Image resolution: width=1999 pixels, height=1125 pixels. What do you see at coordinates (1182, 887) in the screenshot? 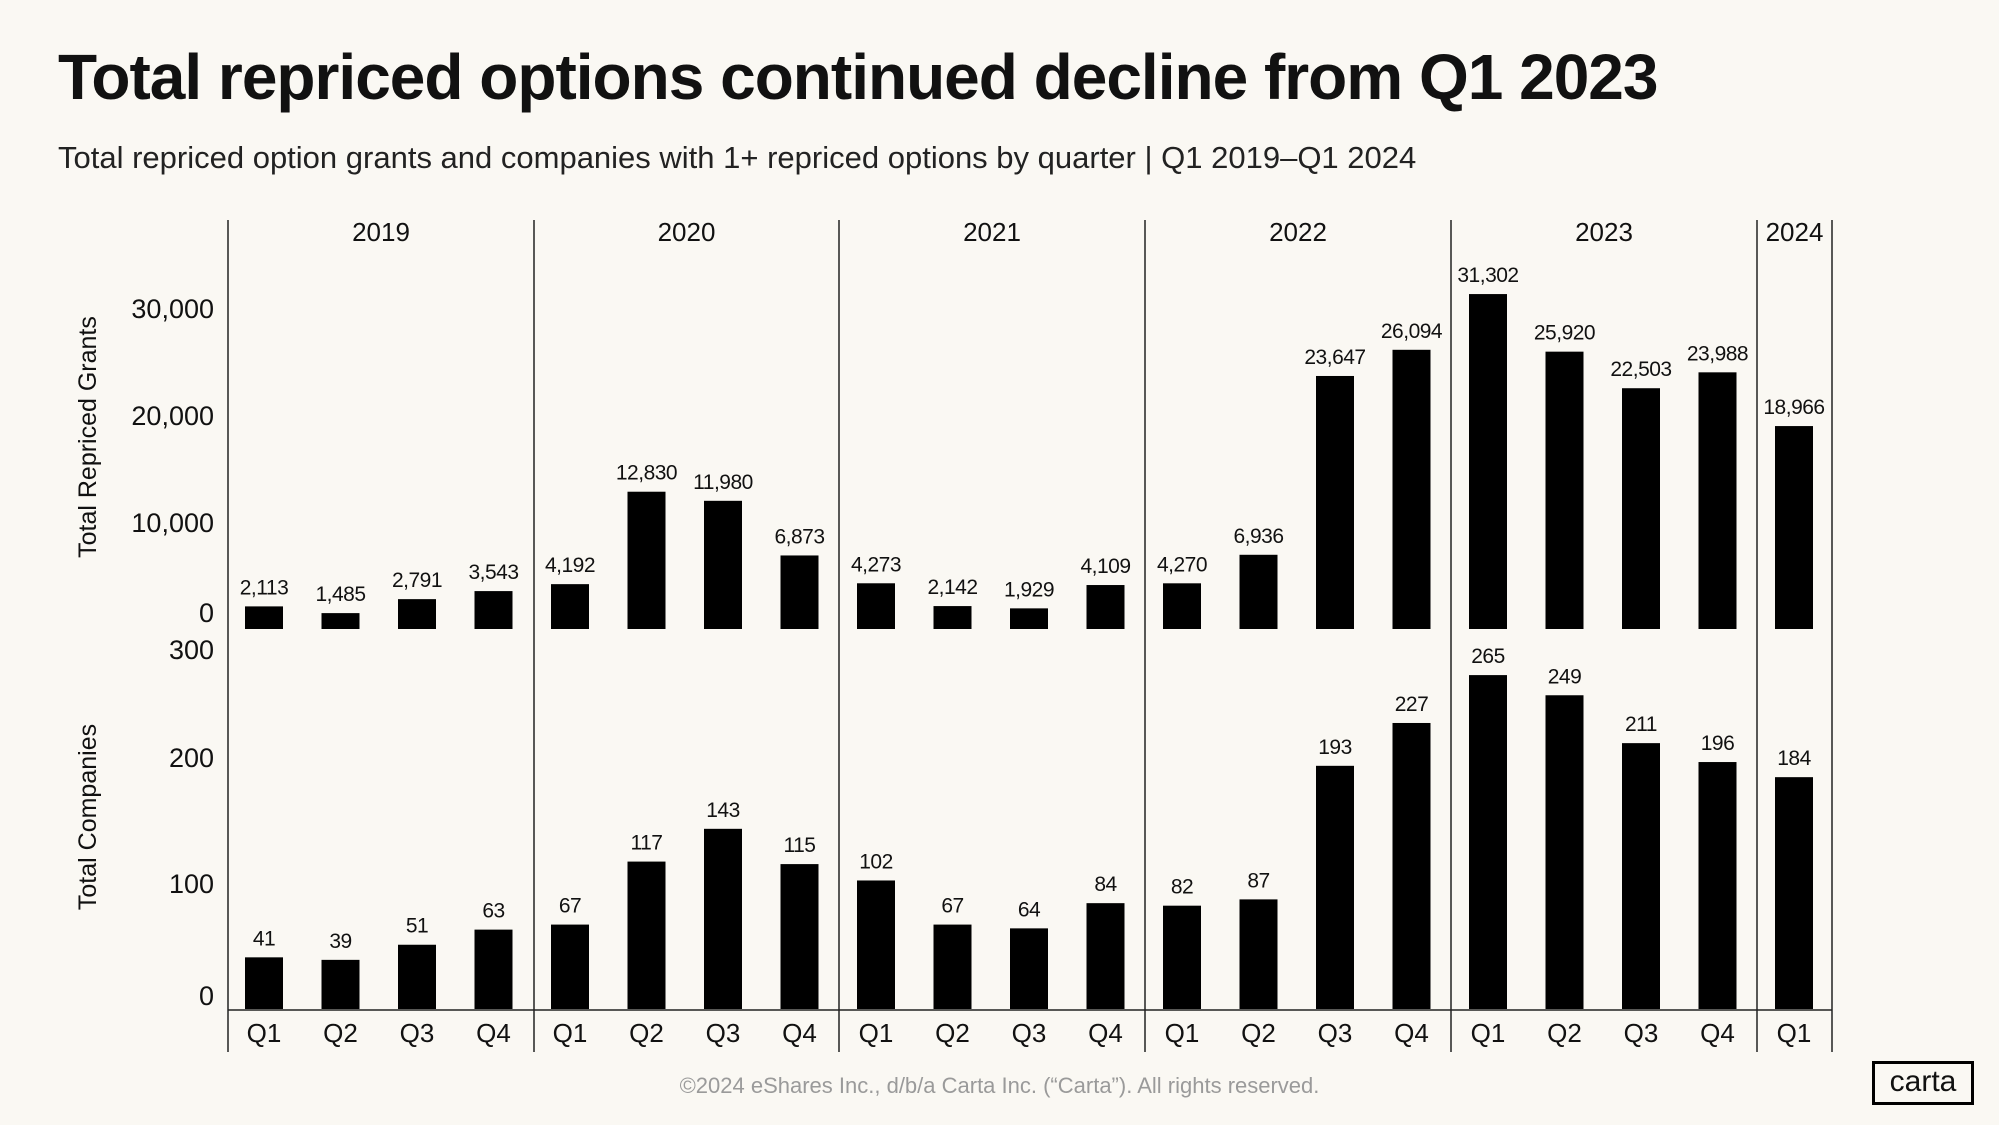
I see `data-label: 82` at bounding box center [1182, 887].